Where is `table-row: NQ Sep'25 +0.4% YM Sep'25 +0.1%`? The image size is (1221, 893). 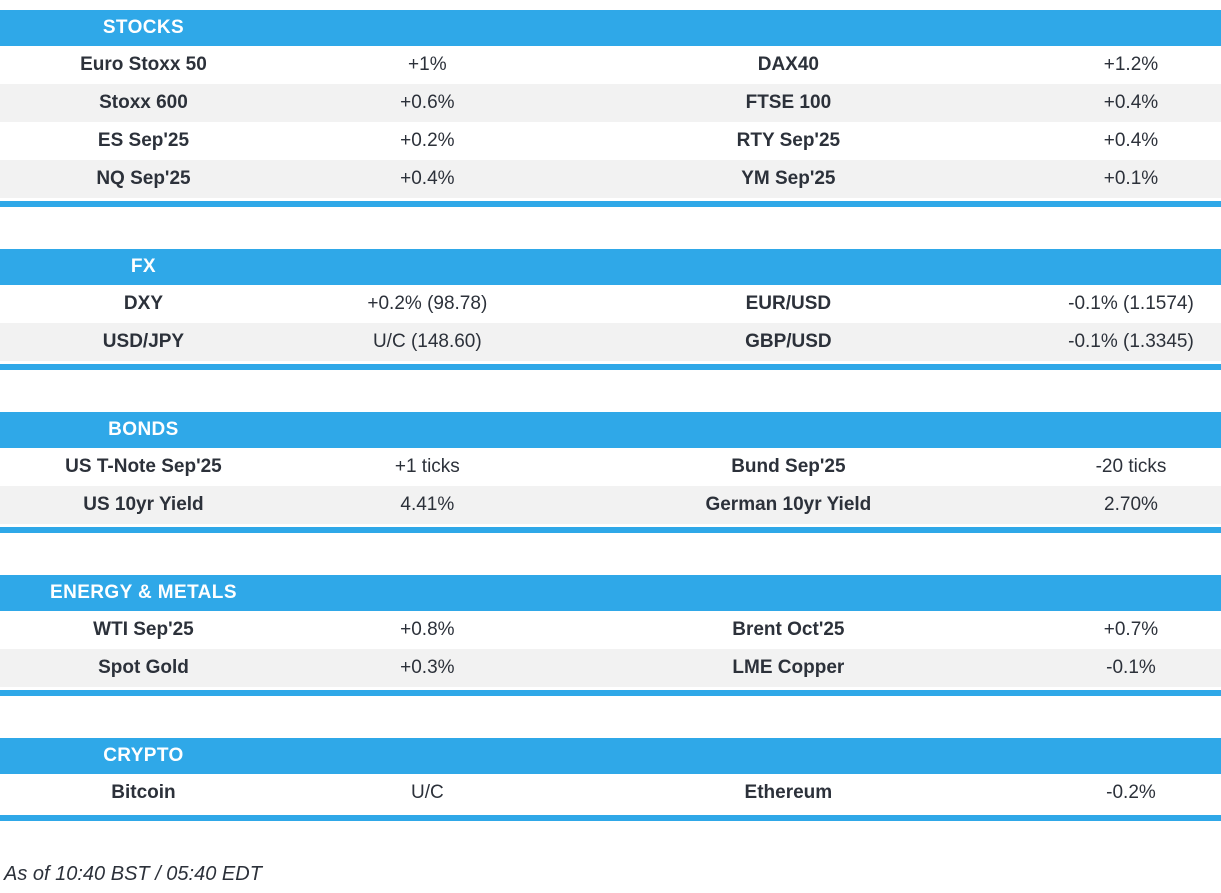 table-row: NQ Sep'25 +0.4% YM Sep'25 +0.1% is located at coordinates (610, 179).